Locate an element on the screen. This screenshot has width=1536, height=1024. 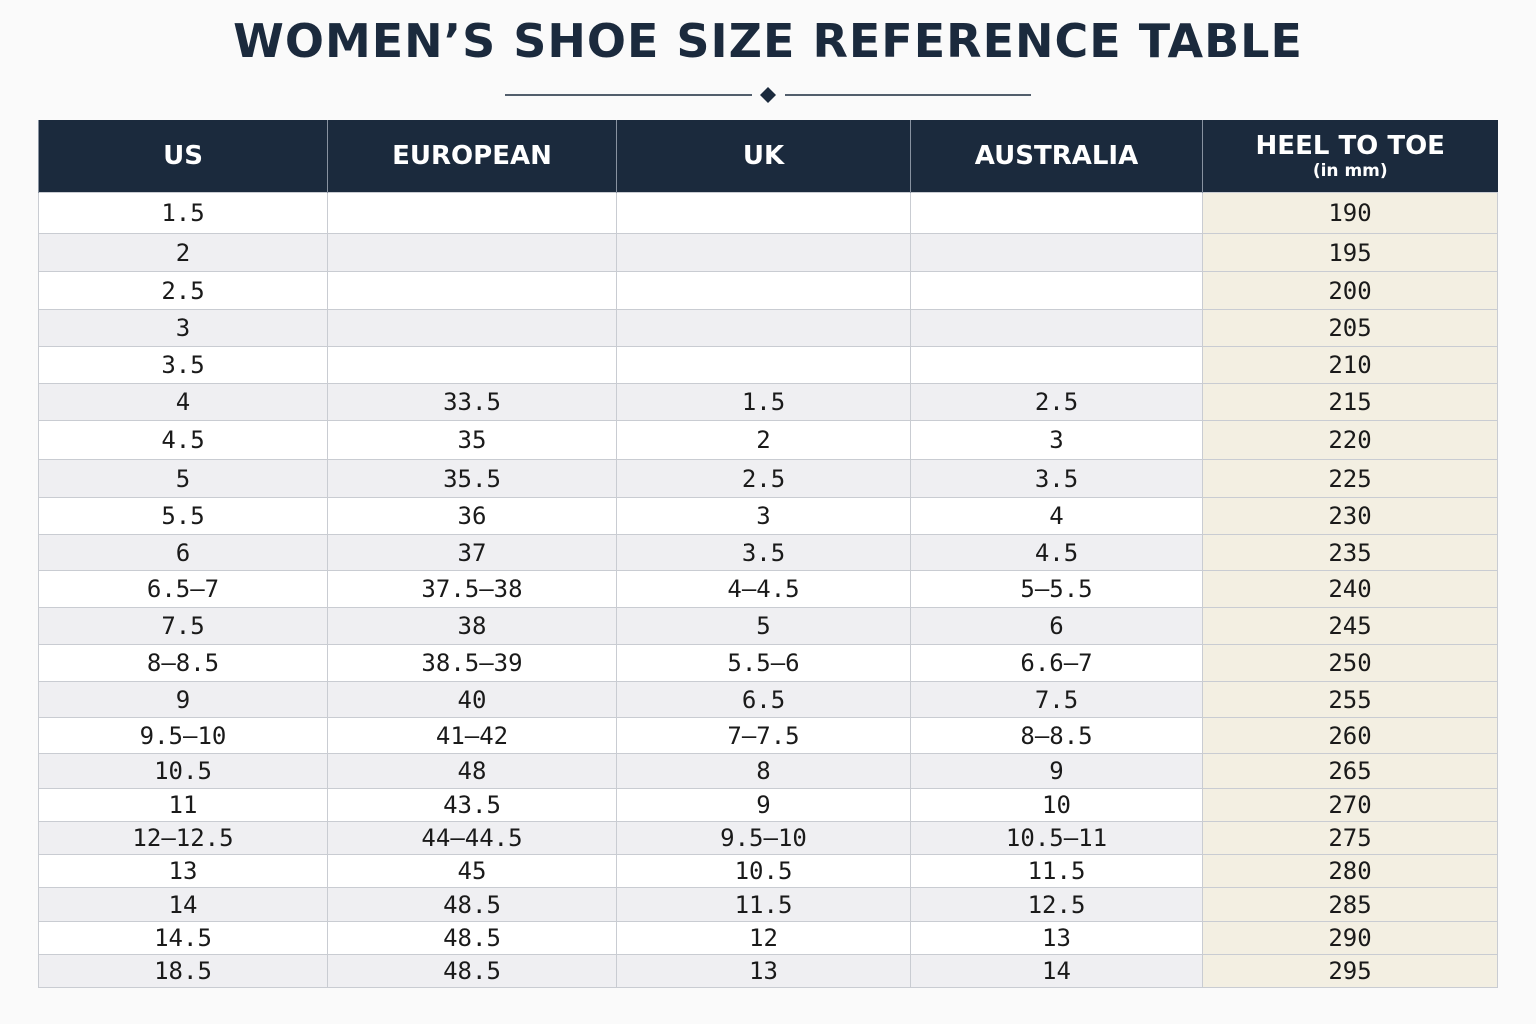
table-cell: 6.5–7 is located at coordinates (183, 589).